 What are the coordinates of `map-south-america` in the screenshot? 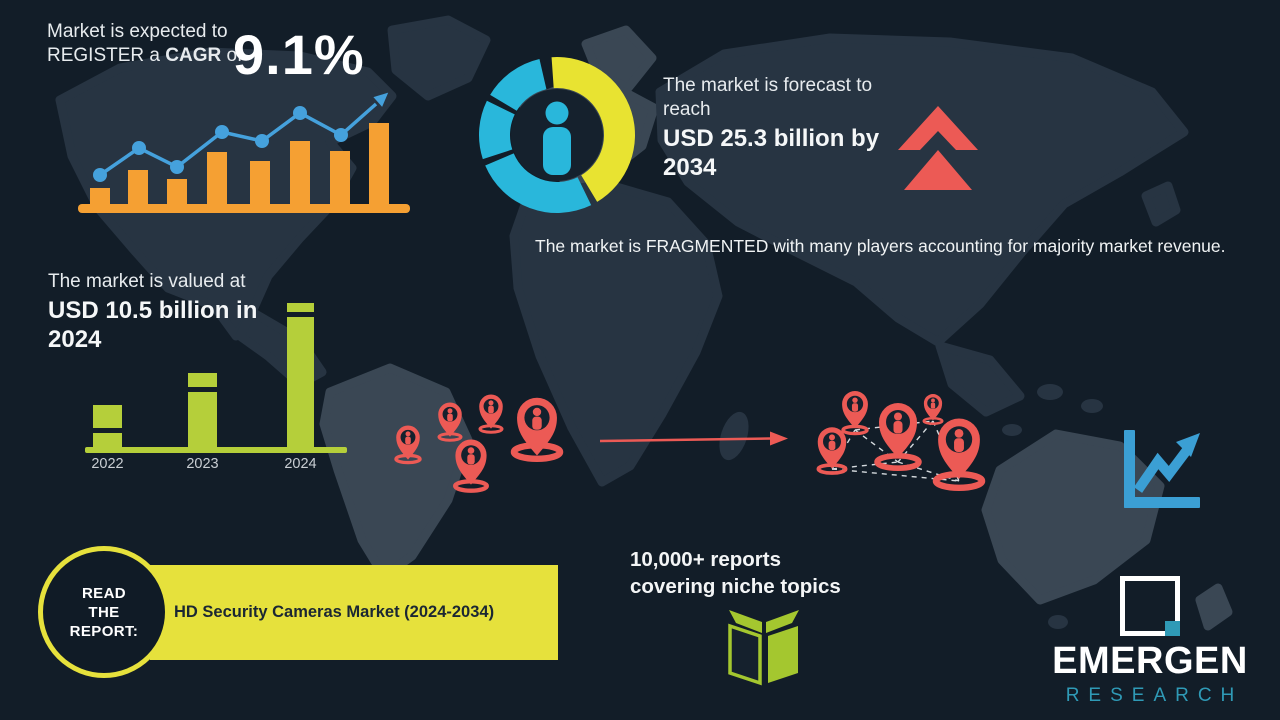 It's located at (396, 472).